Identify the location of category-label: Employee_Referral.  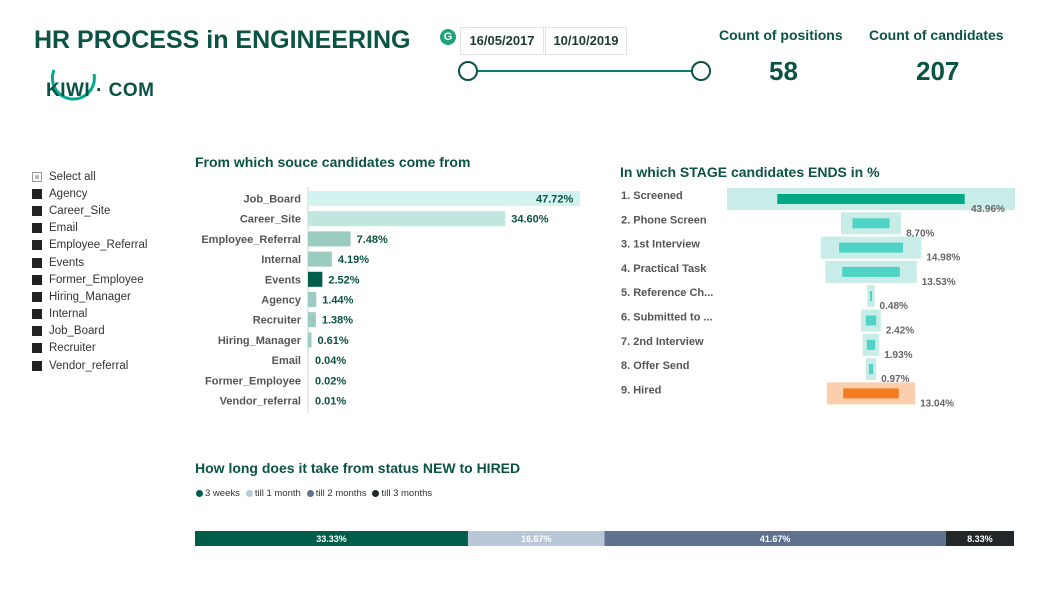
(251, 240).